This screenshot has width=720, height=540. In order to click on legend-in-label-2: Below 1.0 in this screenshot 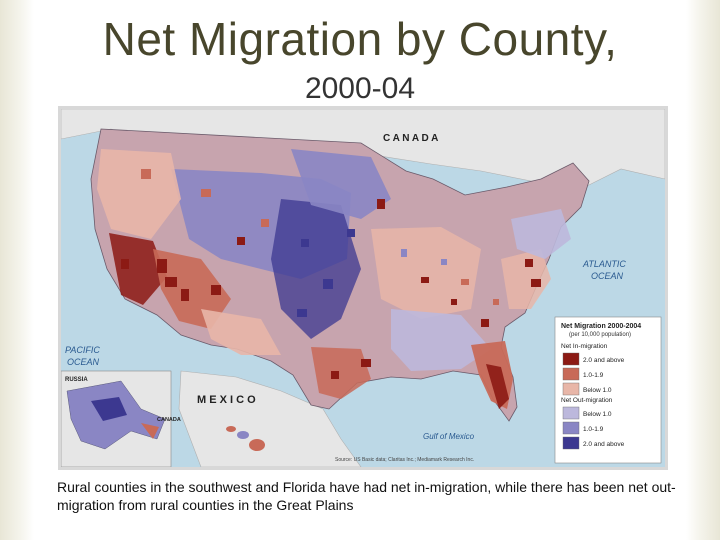, I will do `click(597, 390)`.